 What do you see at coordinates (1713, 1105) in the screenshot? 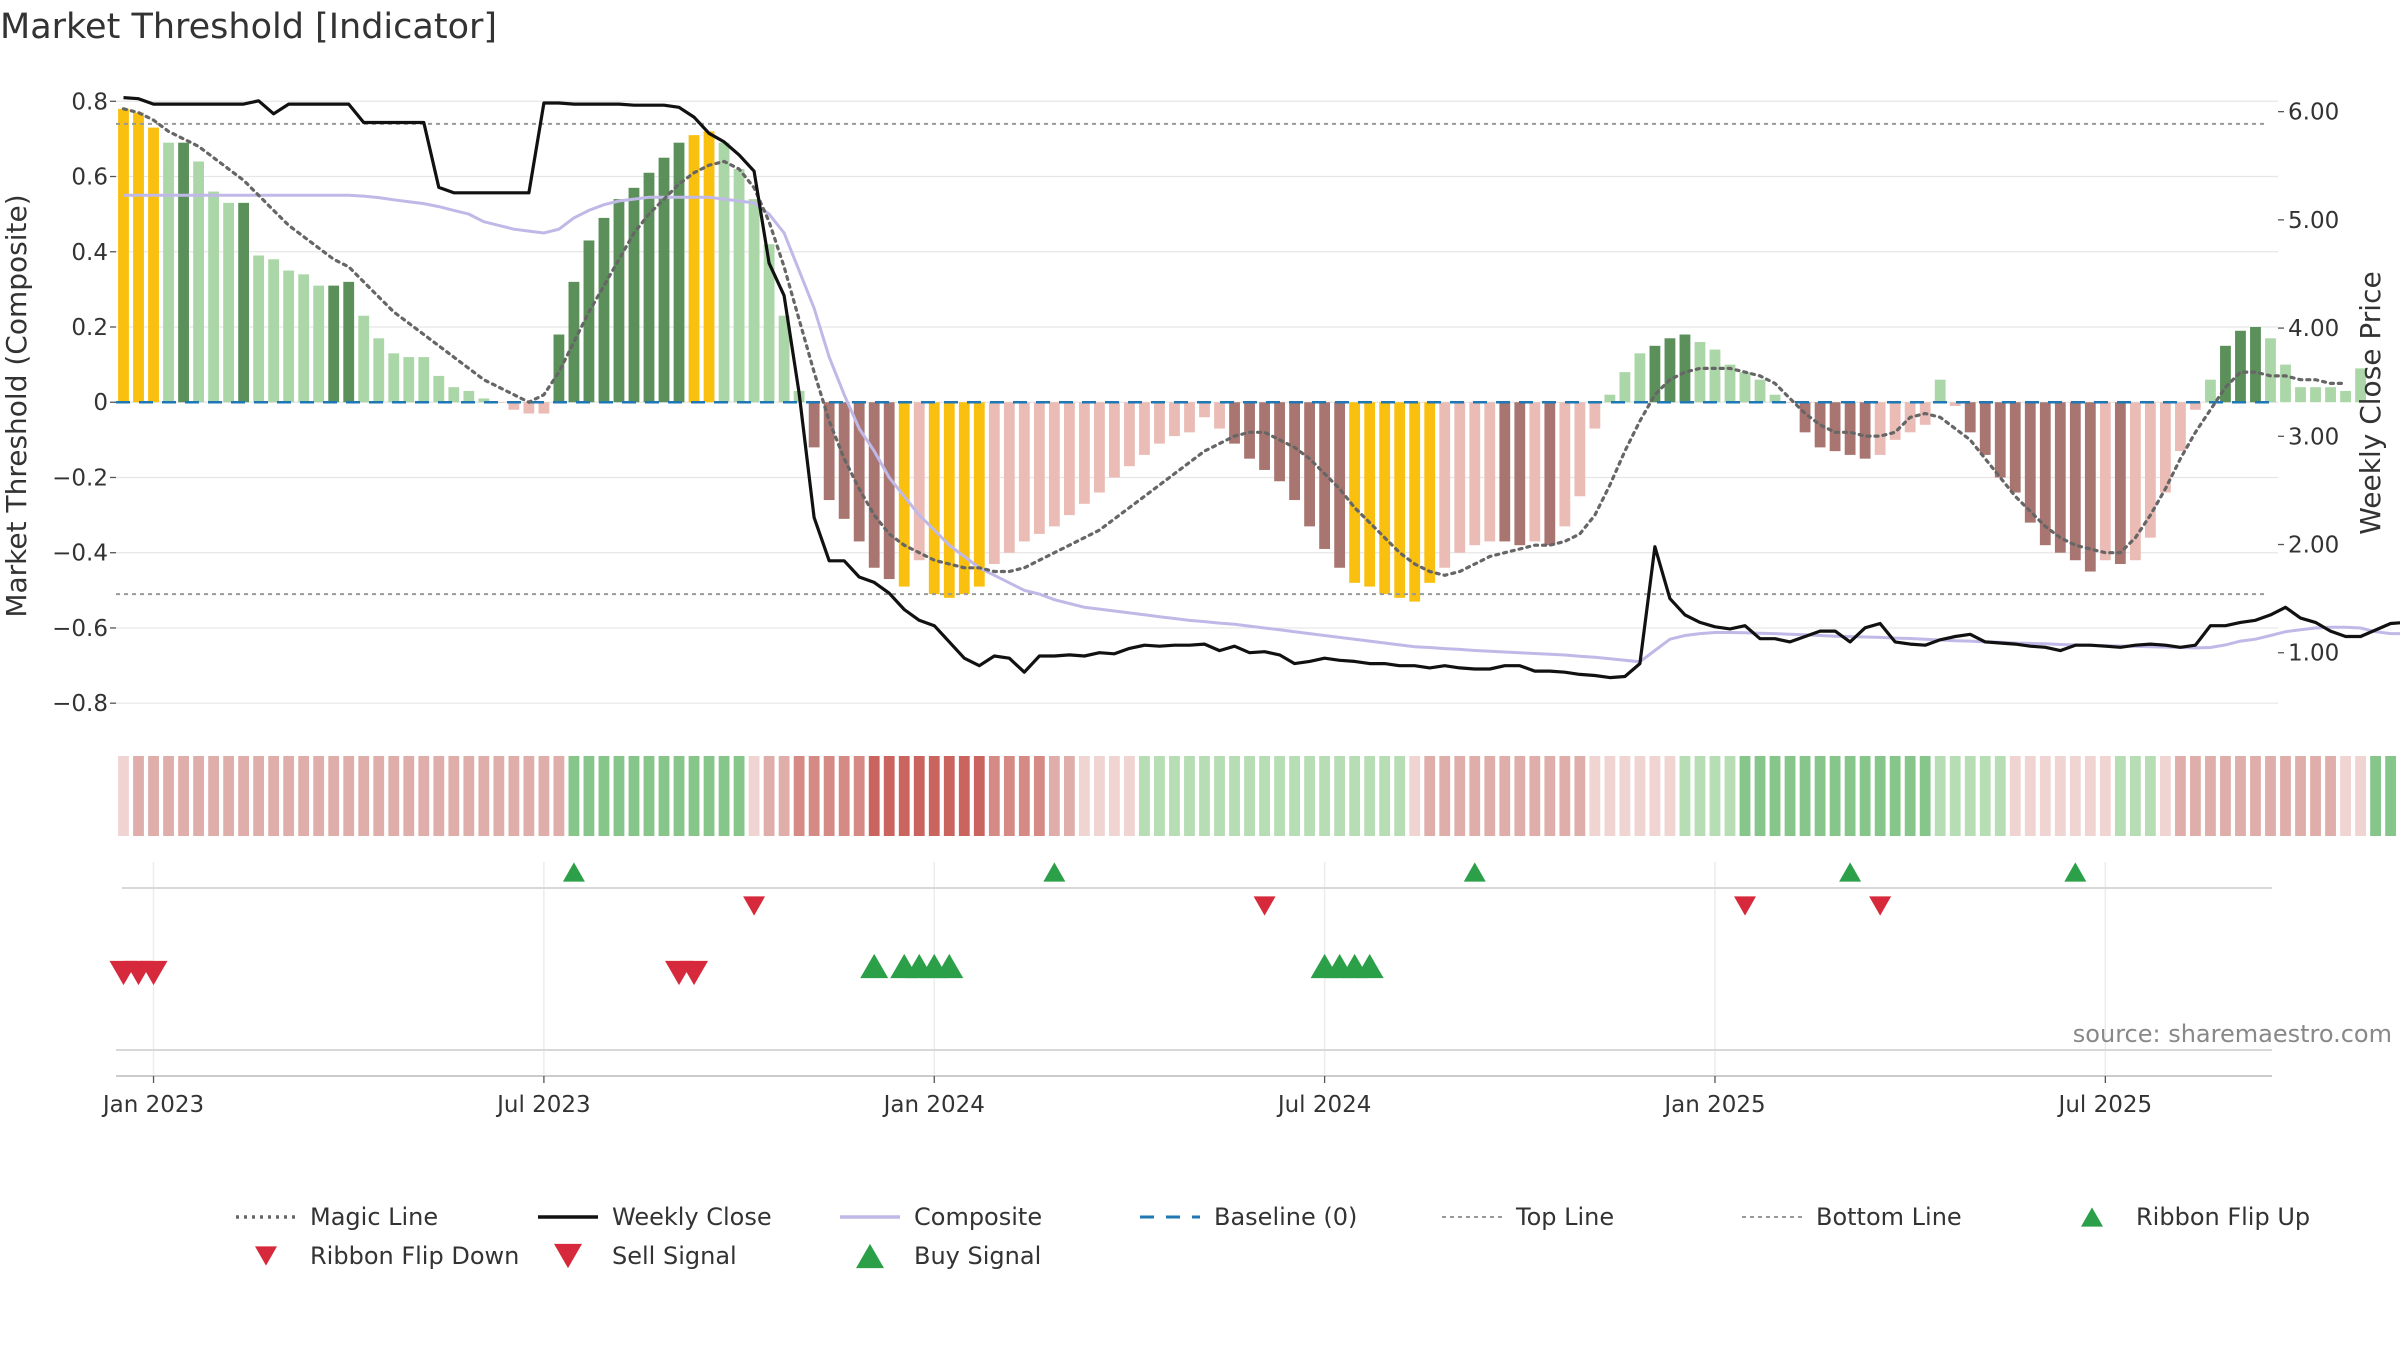
I see `x-tick-label: Jan 2025` at bounding box center [1713, 1105].